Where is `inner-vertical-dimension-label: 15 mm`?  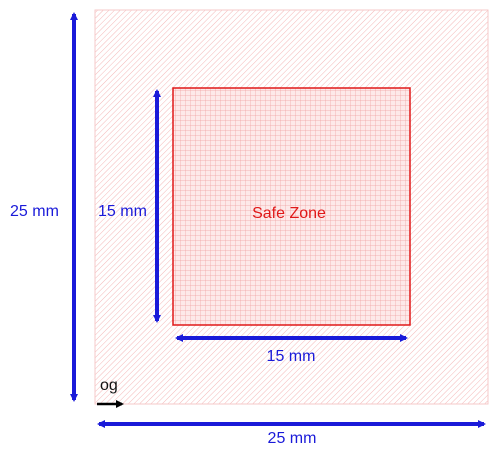
inner-vertical-dimension-label: 15 mm is located at coordinates (122, 211).